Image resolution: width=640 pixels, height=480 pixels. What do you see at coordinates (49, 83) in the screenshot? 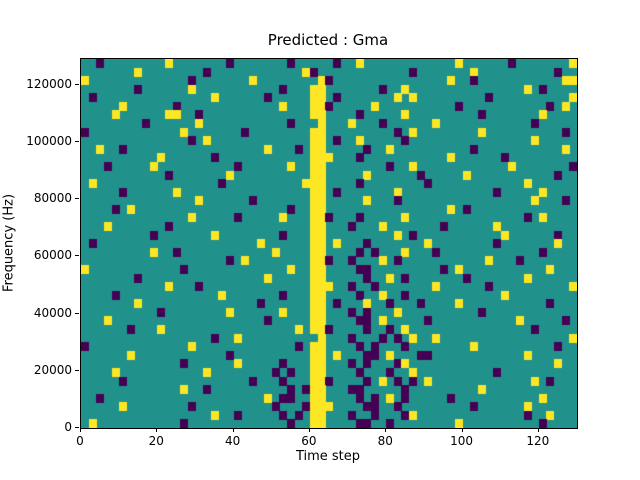
I see `y-tick-label: 120000` at bounding box center [49, 83].